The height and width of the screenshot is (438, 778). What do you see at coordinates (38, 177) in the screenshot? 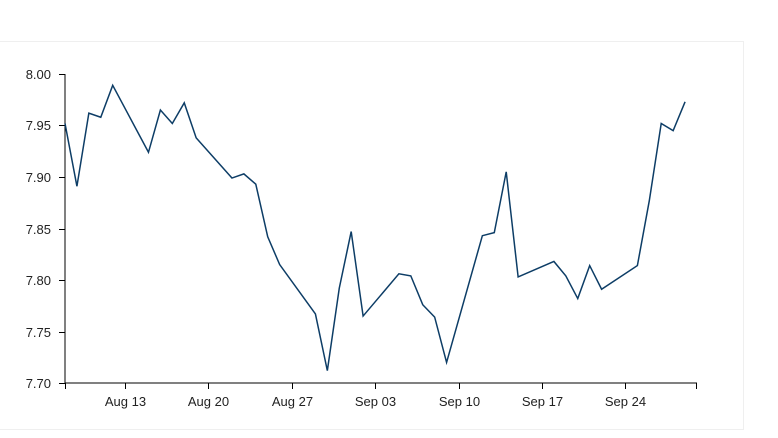
I see `y-tick-label: 7.90` at bounding box center [38, 177].